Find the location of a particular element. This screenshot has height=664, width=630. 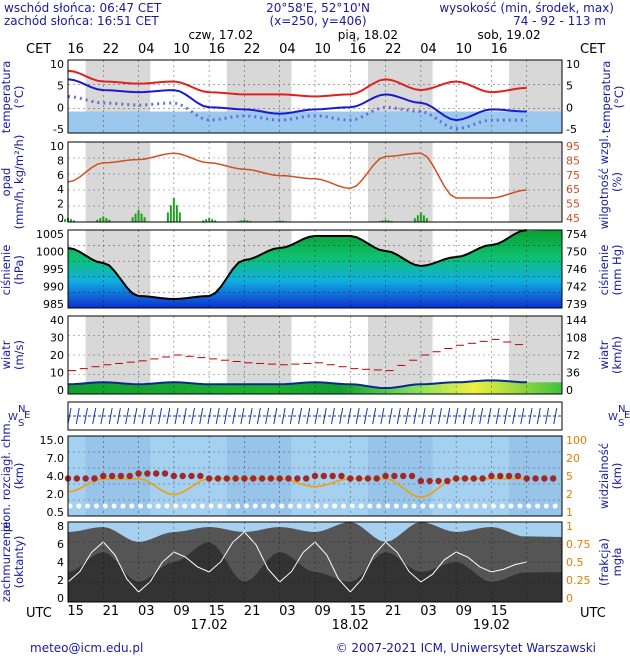

temp-min-line is located at coordinates (297, 113).